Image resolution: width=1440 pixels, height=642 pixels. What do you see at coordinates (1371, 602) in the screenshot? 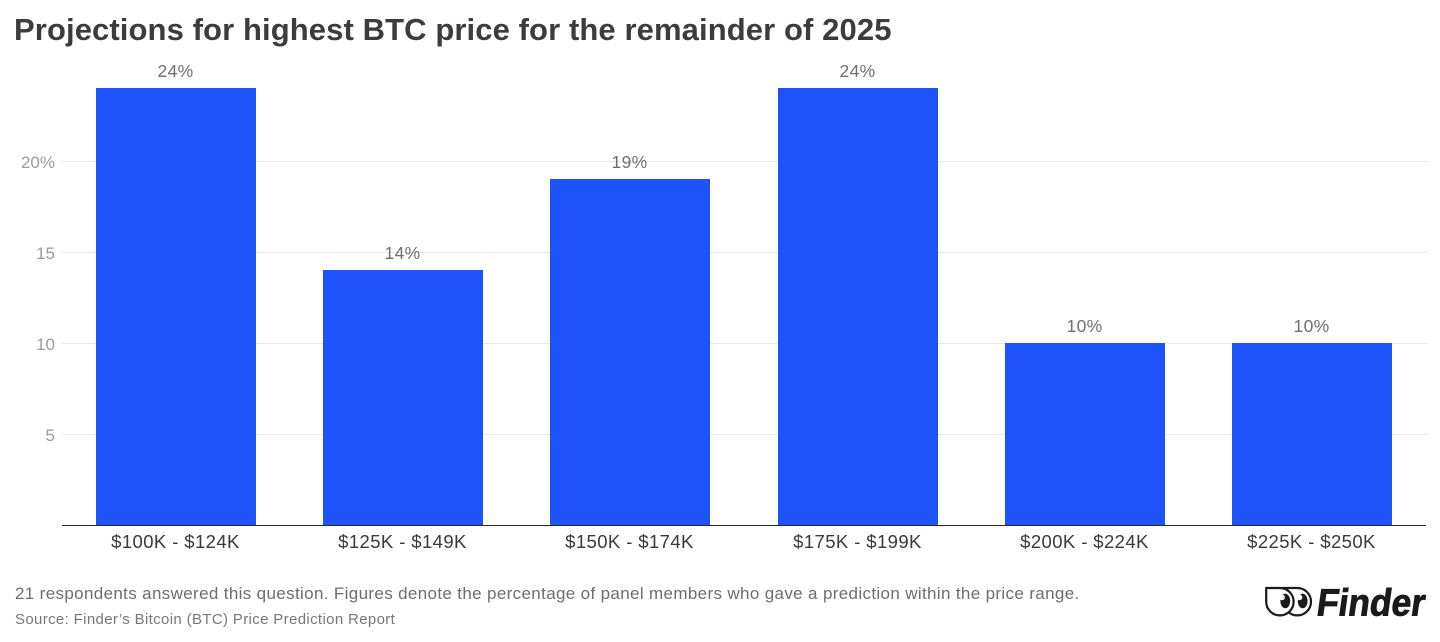
I see `svg-text: Finder` at bounding box center [1371, 602].